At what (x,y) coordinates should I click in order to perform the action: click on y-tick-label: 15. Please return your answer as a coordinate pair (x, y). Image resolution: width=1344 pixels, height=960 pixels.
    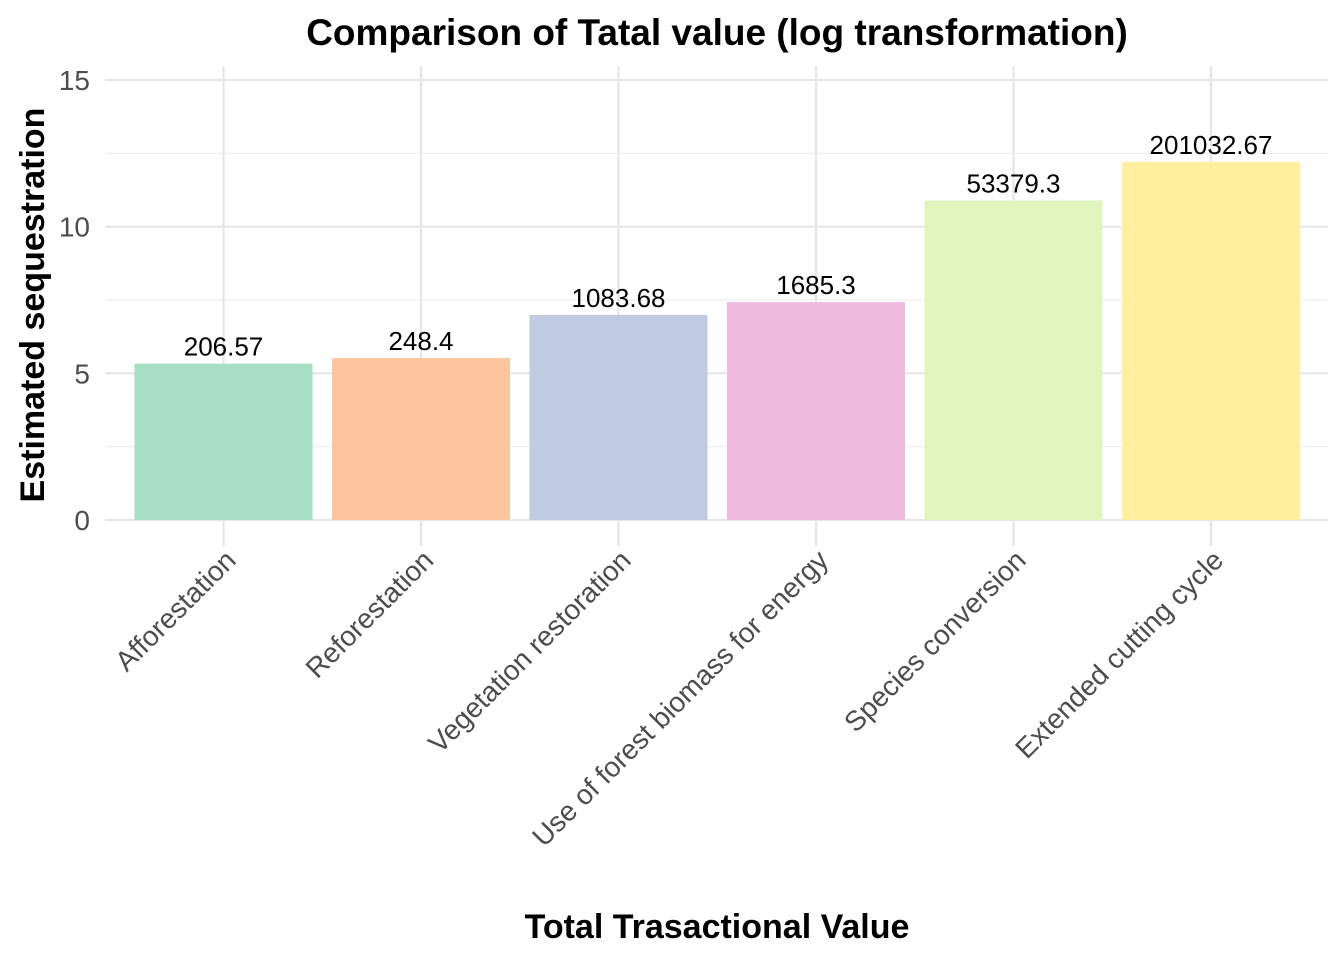
    Looking at the image, I should click on (74, 80).